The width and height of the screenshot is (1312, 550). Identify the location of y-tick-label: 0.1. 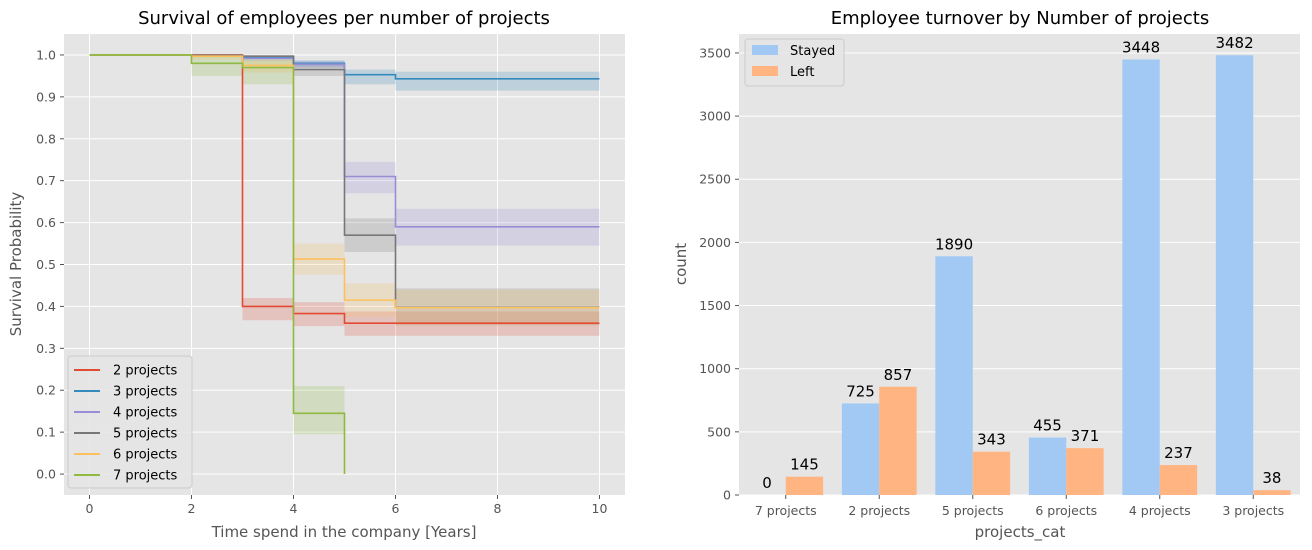
(46, 432).